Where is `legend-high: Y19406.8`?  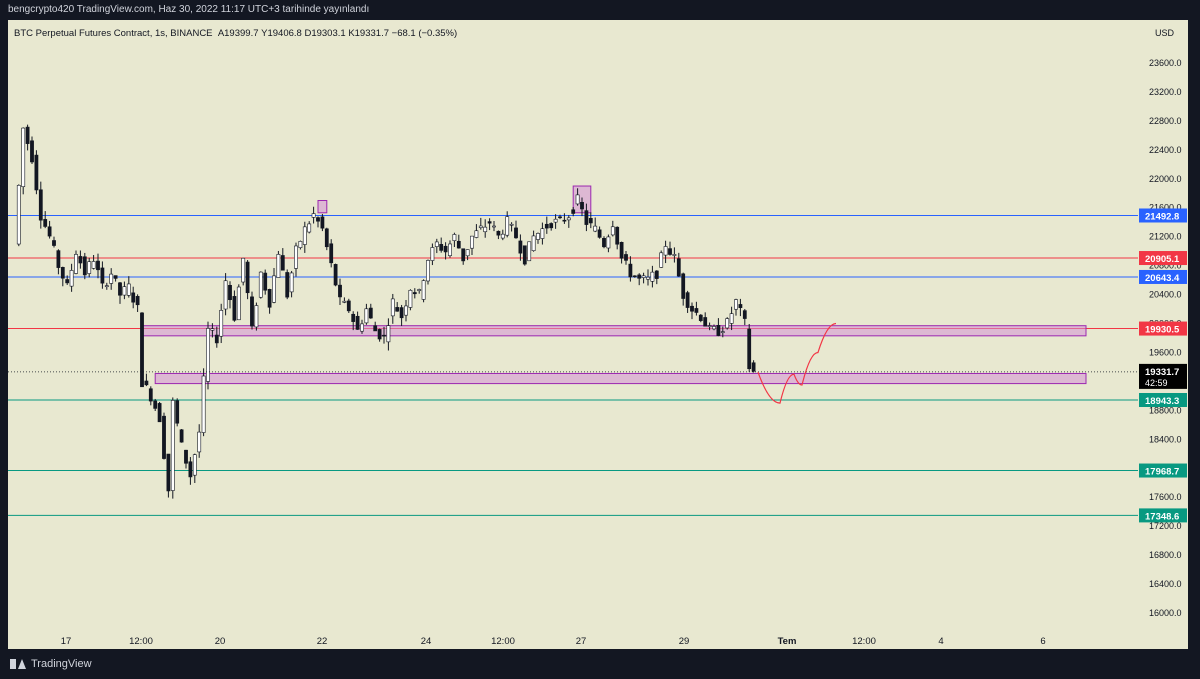 legend-high: Y19406.8 is located at coordinates (281, 33).